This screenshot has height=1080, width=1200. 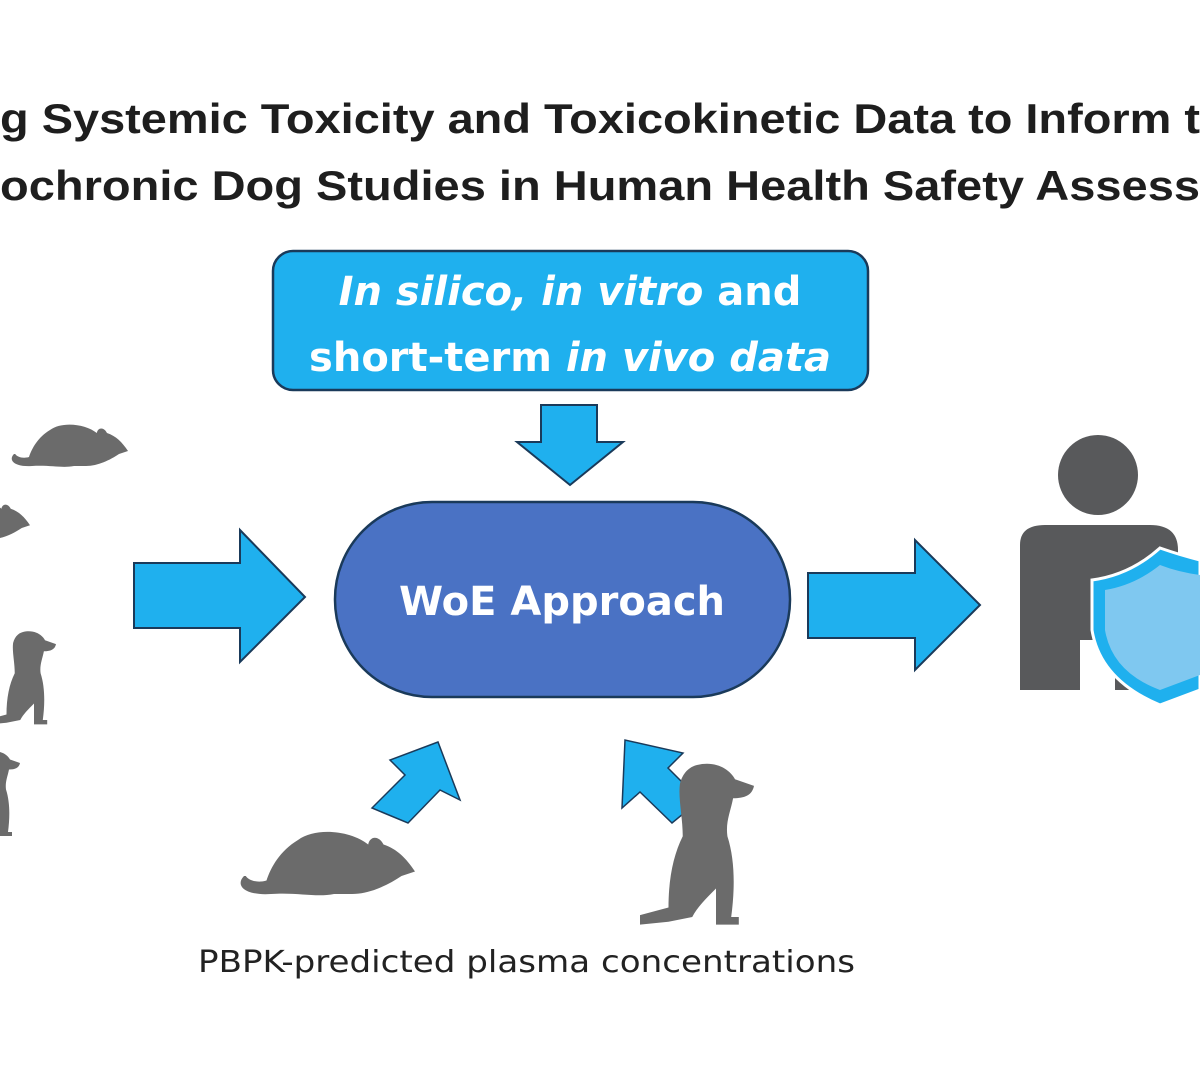 I want to click on input-box-line-2: short-term in vivo data, so click(x=570, y=358).